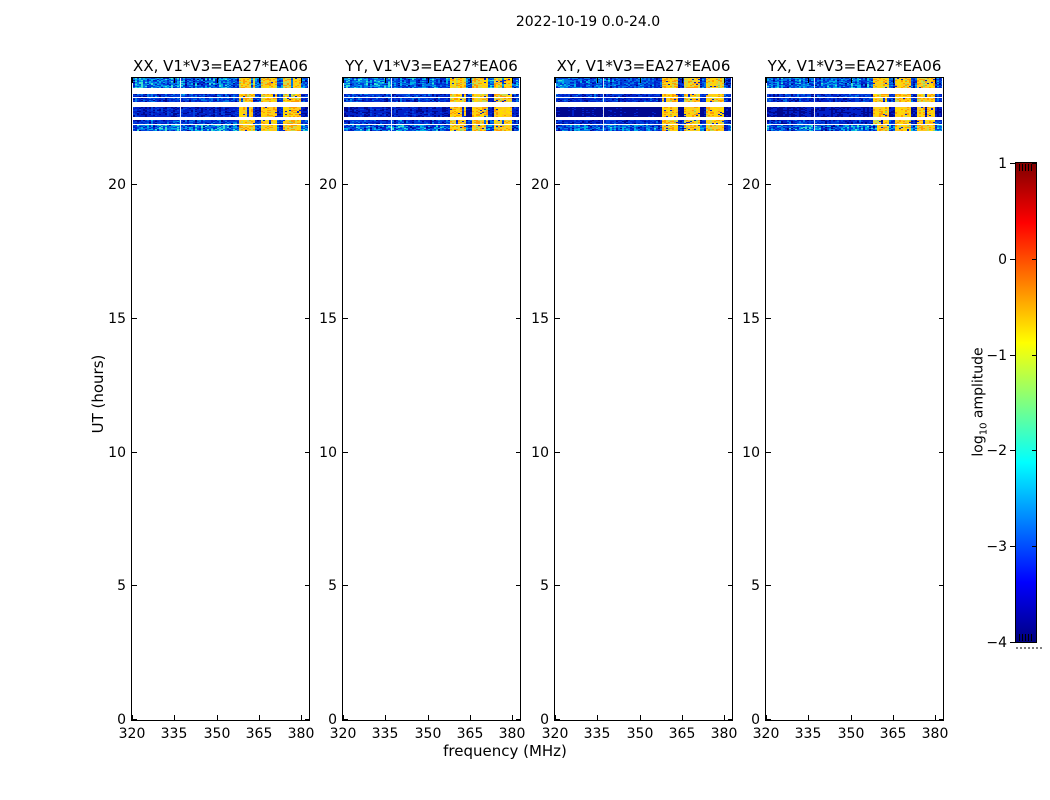 The width and height of the screenshot is (1050, 800). What do you see at coordinates (996, 643) in the screenshot?
I see `colorbar-tick-label: −4` at bounding box center [996, 643].